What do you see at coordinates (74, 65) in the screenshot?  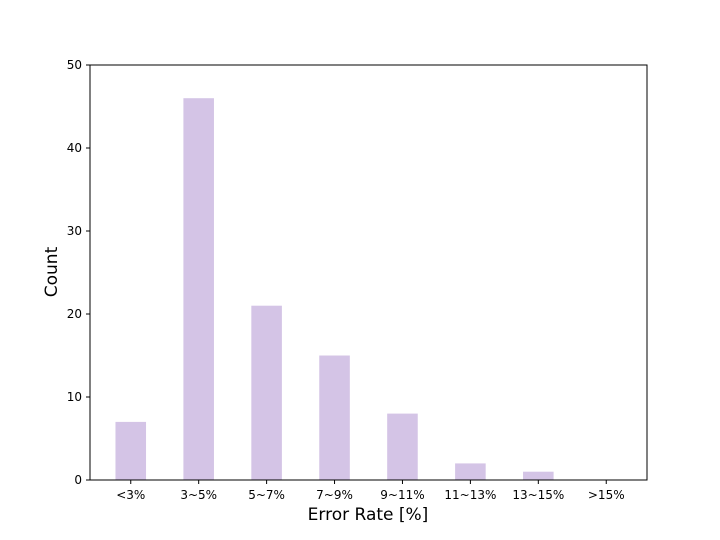 I see `y-tick-label: 50` at bounding box center [74, 65].